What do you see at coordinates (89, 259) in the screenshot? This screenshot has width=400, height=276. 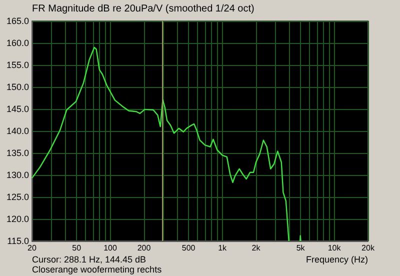 I see `text: Cursor: 288.1 Hz, 144.45 dB` at bounding box center [89, 259].